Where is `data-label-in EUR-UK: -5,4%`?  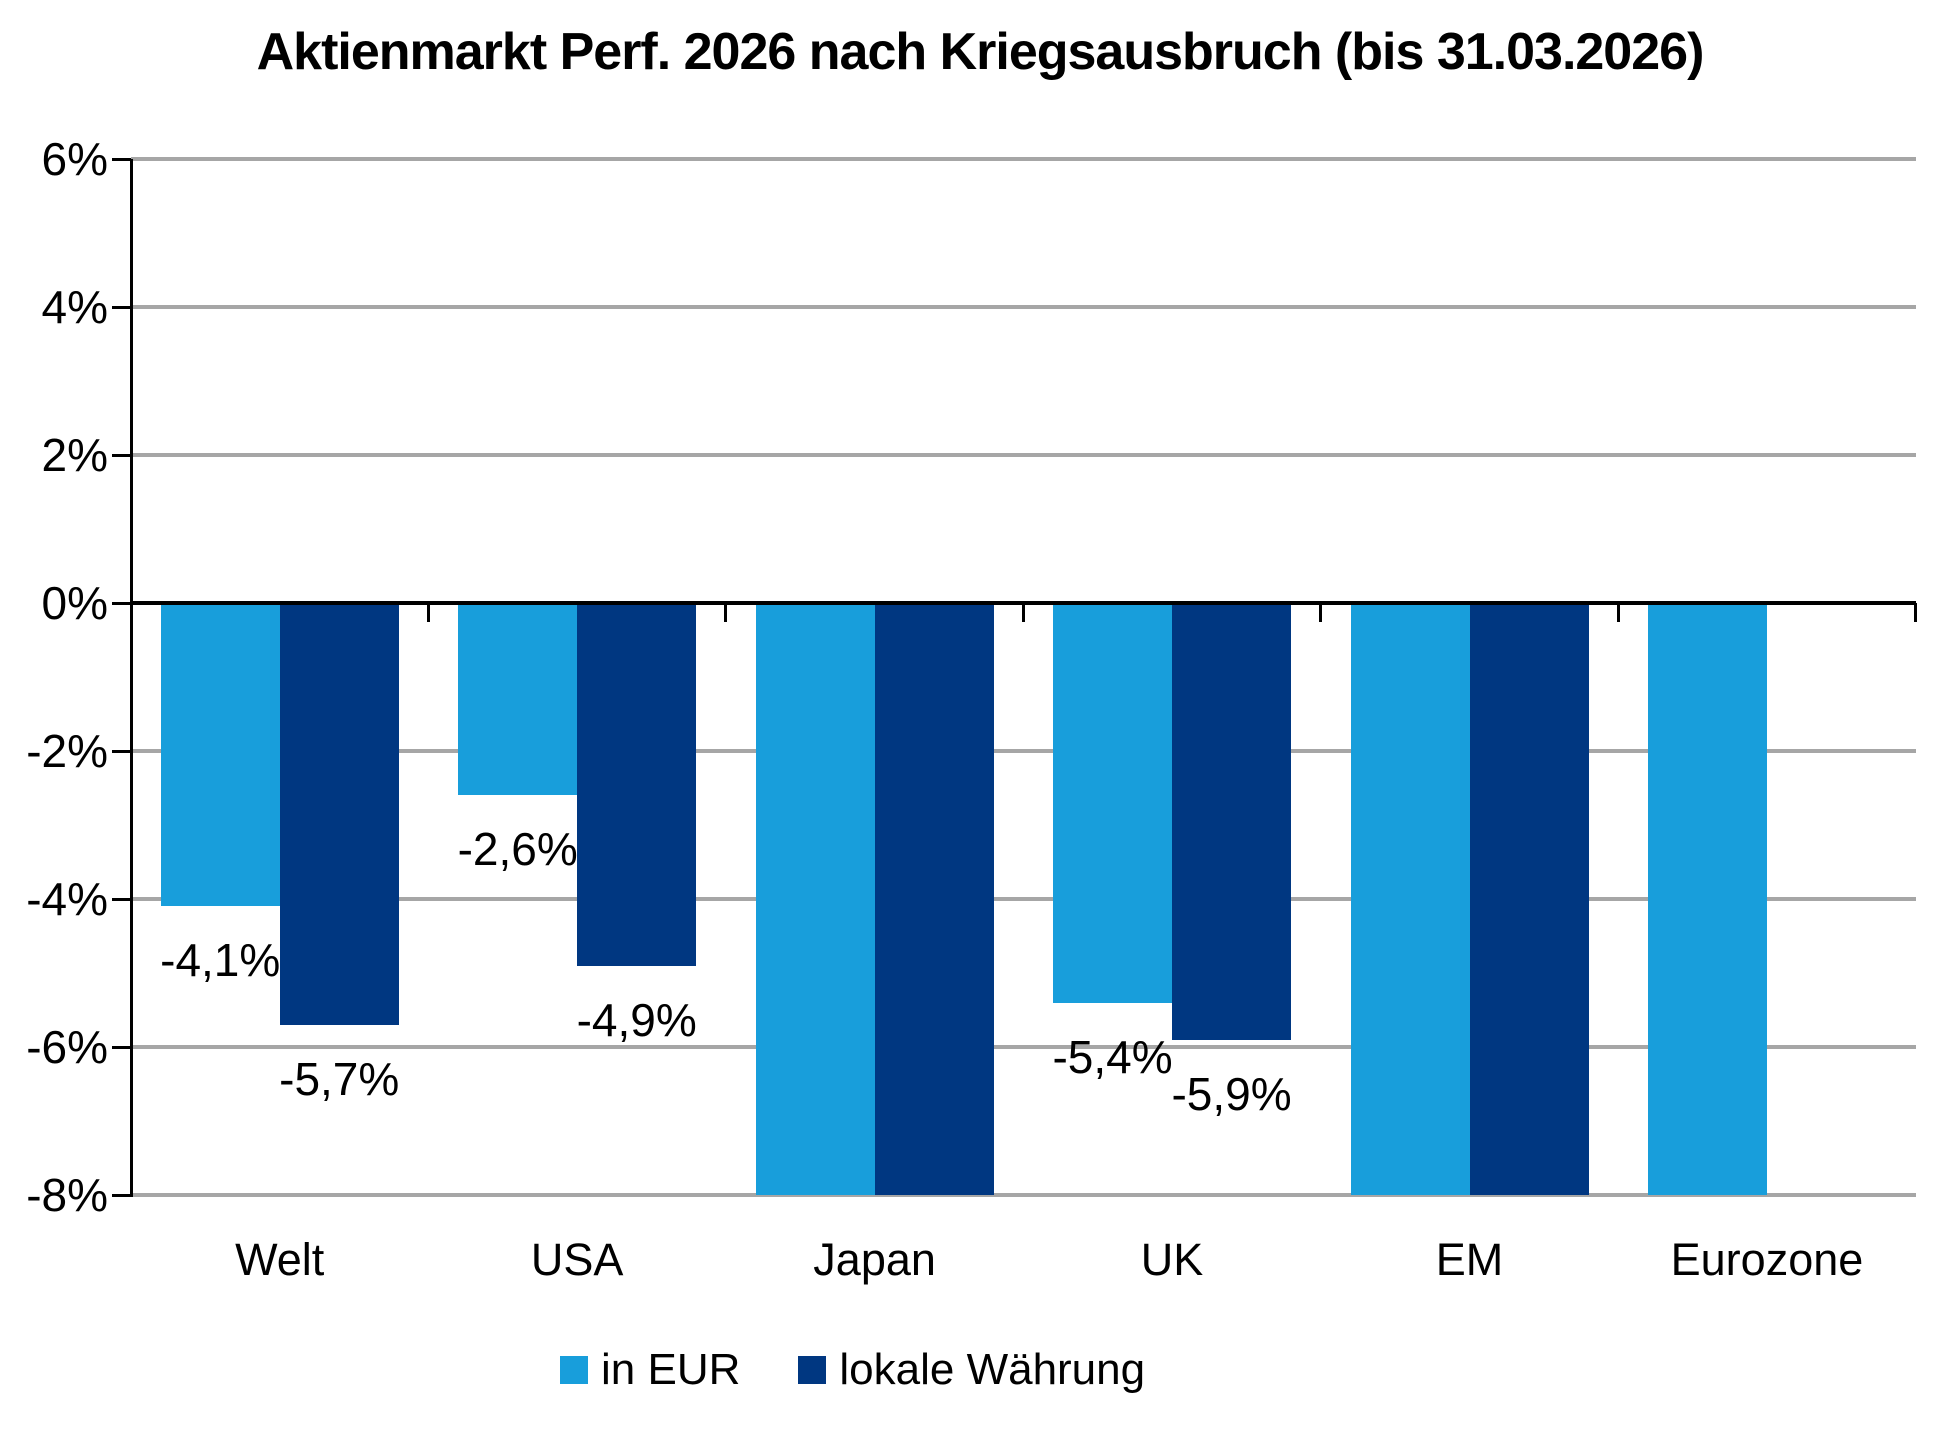 data-label-in EUR-UK: -5,4% is located at coordinates (1112, 1056).